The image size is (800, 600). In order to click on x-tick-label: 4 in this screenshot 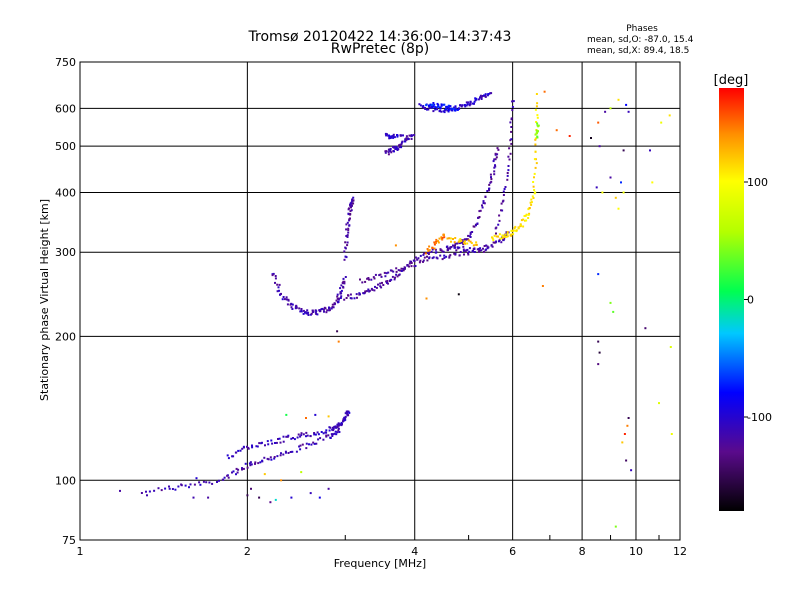, I will do `click(414, 551)`.